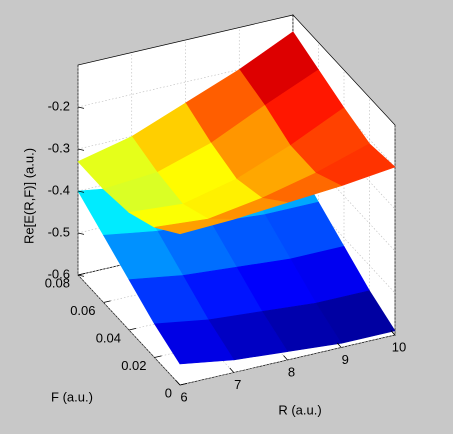  What do you see at coordinates (345, 359) in the screenshot?
I see `x-tick-label: 9` at bounding box center [345, 359].